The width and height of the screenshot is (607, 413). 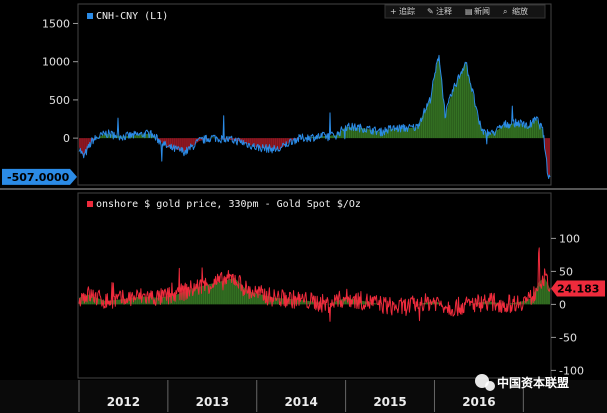 What do you see at coordinates (505, 11) in the screenshot?
I see `zoom-icon: ⌕` at bounding box center [505, 11].